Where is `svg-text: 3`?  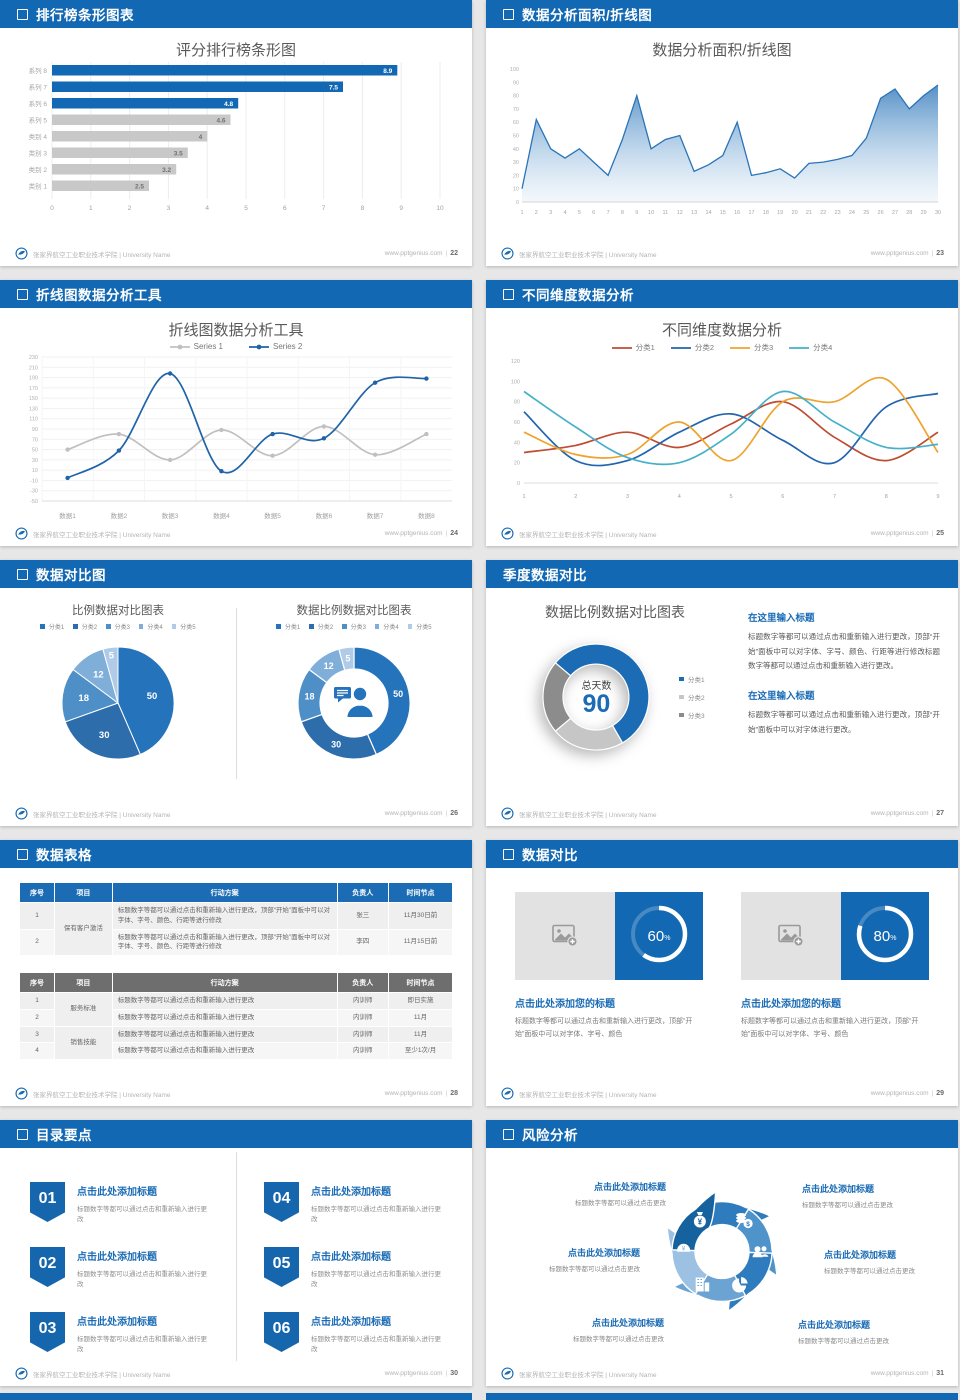 svg-text: 3 is located at coordinates (550, 213).